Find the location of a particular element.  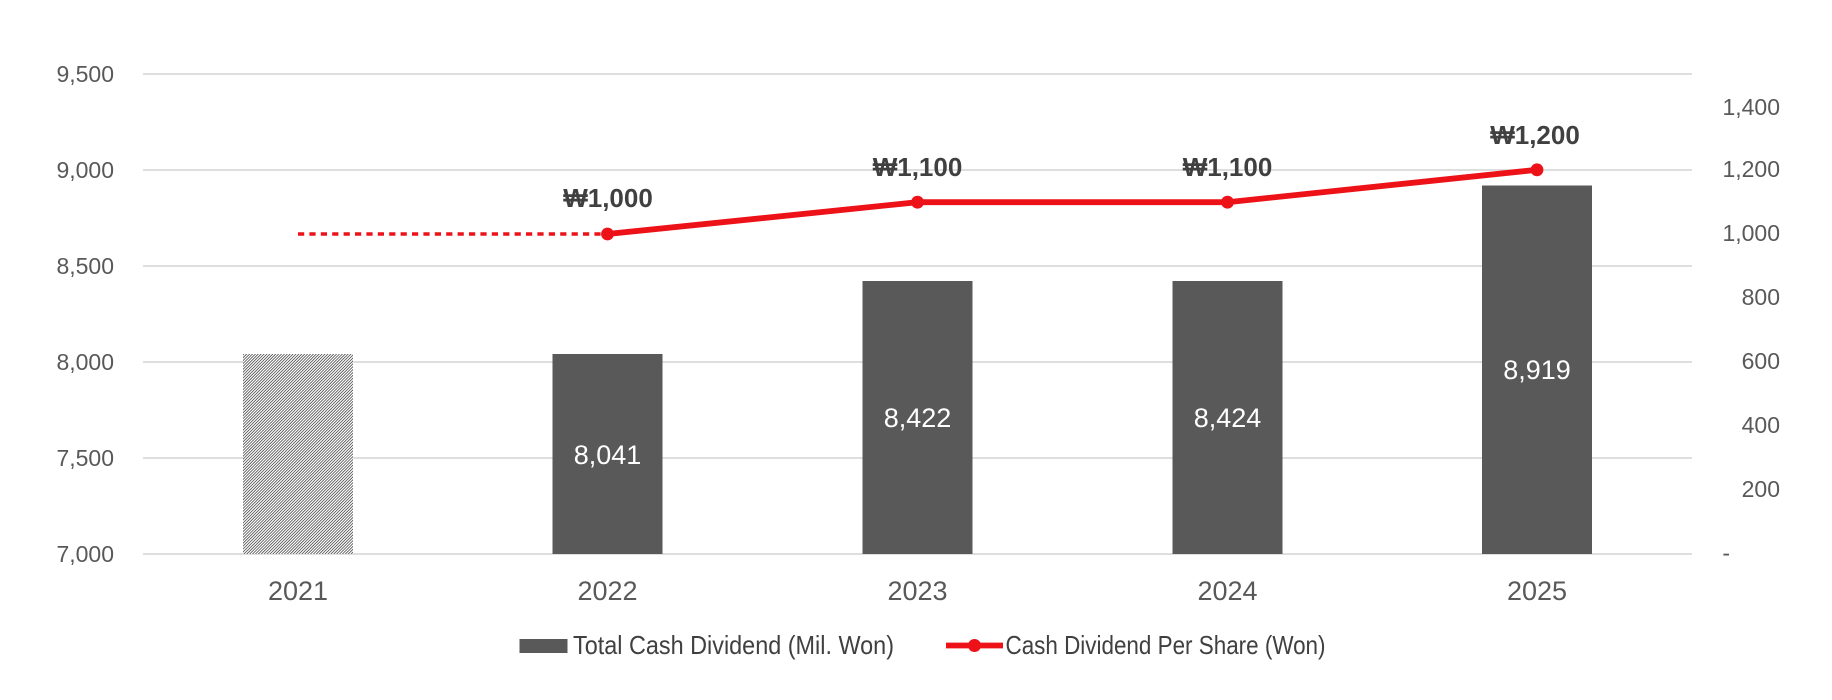

svg-text: 8,919 is located at coordinates (1537, 370).